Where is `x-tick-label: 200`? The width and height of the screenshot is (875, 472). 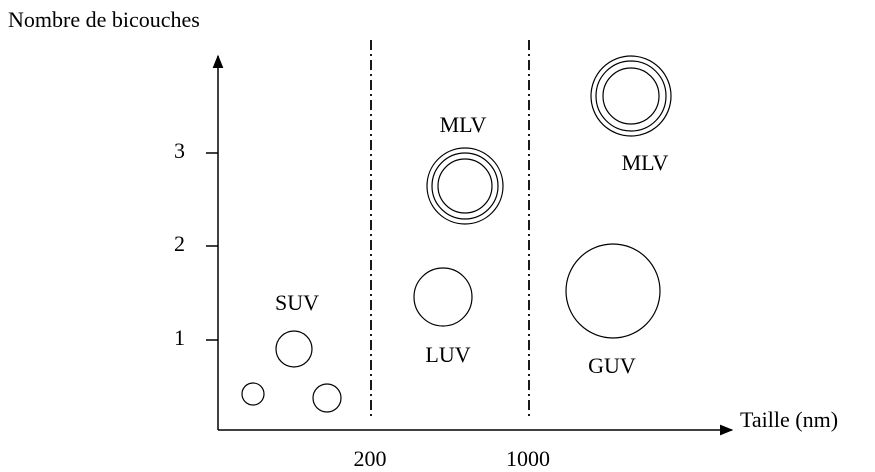 x-tick-label: 200 is located at coordinates (370, 458).